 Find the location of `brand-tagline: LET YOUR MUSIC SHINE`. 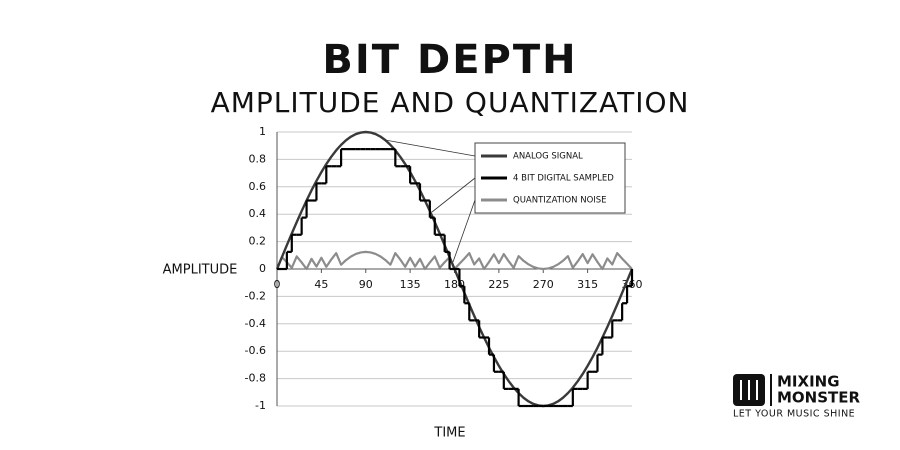

brand-tagline: LET YOUR MUSIC SHINE is located at coordinates (794, 414).